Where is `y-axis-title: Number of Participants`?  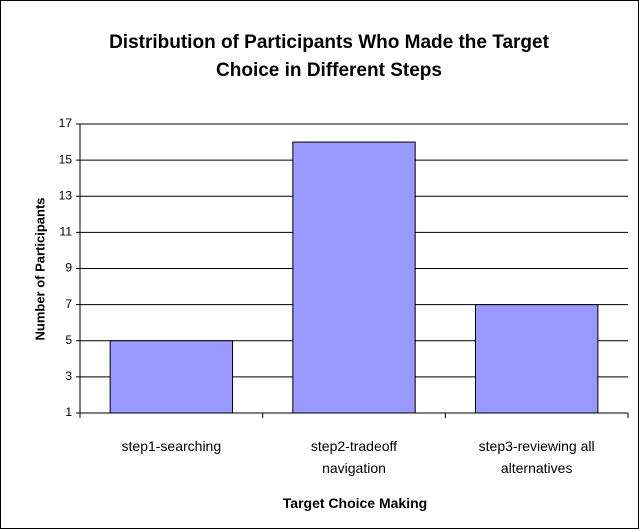 y-axis-title: Number of Participants is located at coordinates (39, 268).